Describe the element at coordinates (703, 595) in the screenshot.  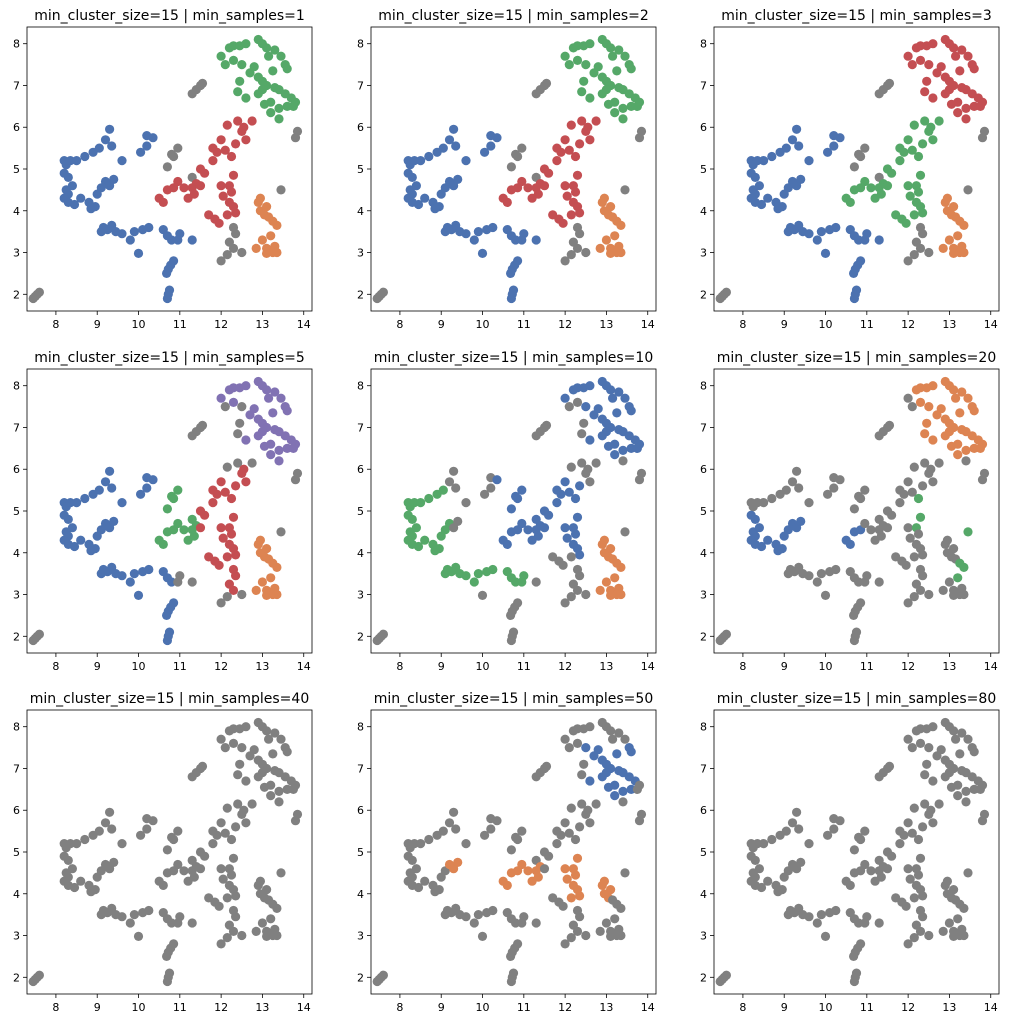
I see `y-tick-label: 3` at that location.